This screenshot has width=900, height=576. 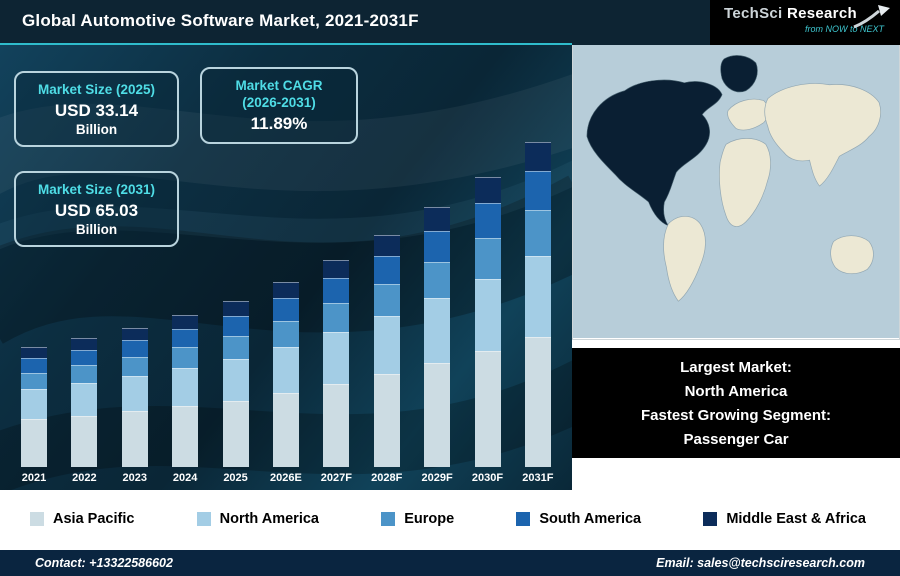 What do you see at coordinates (388, 518) in the screenshot?
I see `legend-swatch-europe` at bounding box center [388, 518].